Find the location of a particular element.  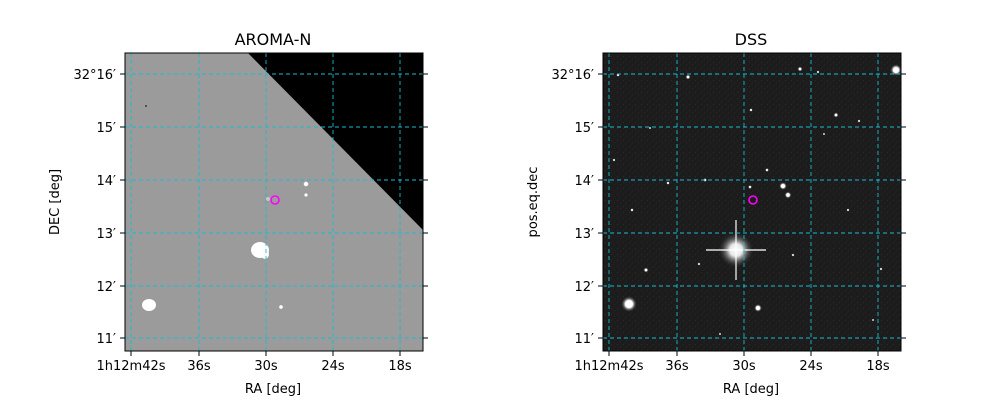

y-axis-label: DEC [deg] is located at coordinates (55, 202).